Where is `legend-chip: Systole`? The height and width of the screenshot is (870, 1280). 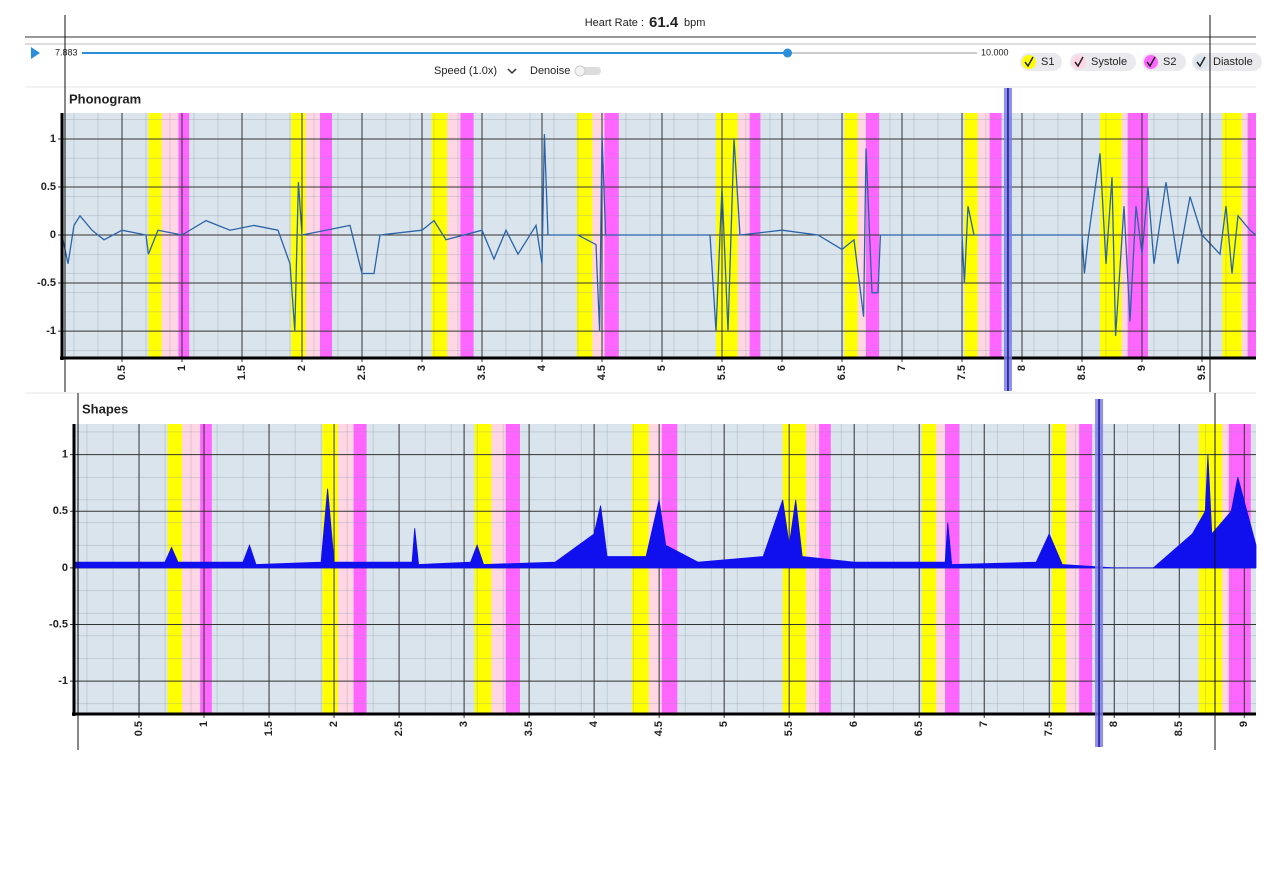
legend-chip: Systole is located at coordinates (1103, 62).